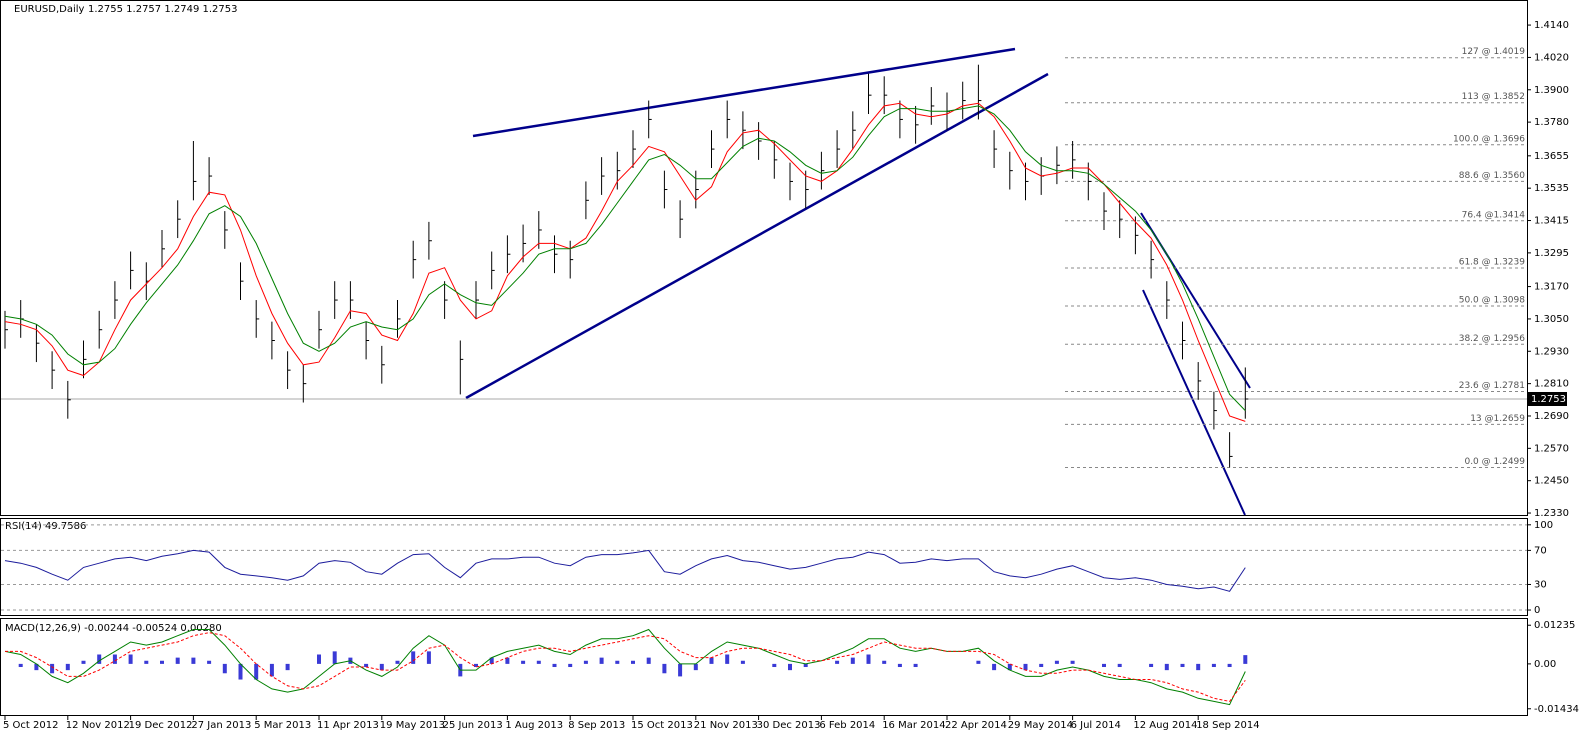 This screenshot has height=745, width=1596. Describe the element at coordinates (1551, 319) in the screenshot. I see `y-tick-label: 1.3050` at that location.